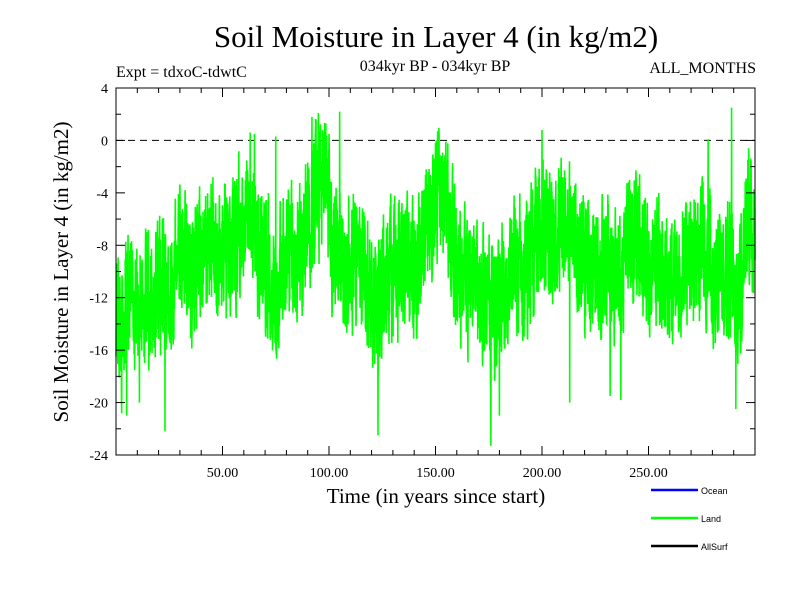 The height and width of the screenshot is (600, 800). I want to click on x-tick-label: 150.00, so click(435, 473).